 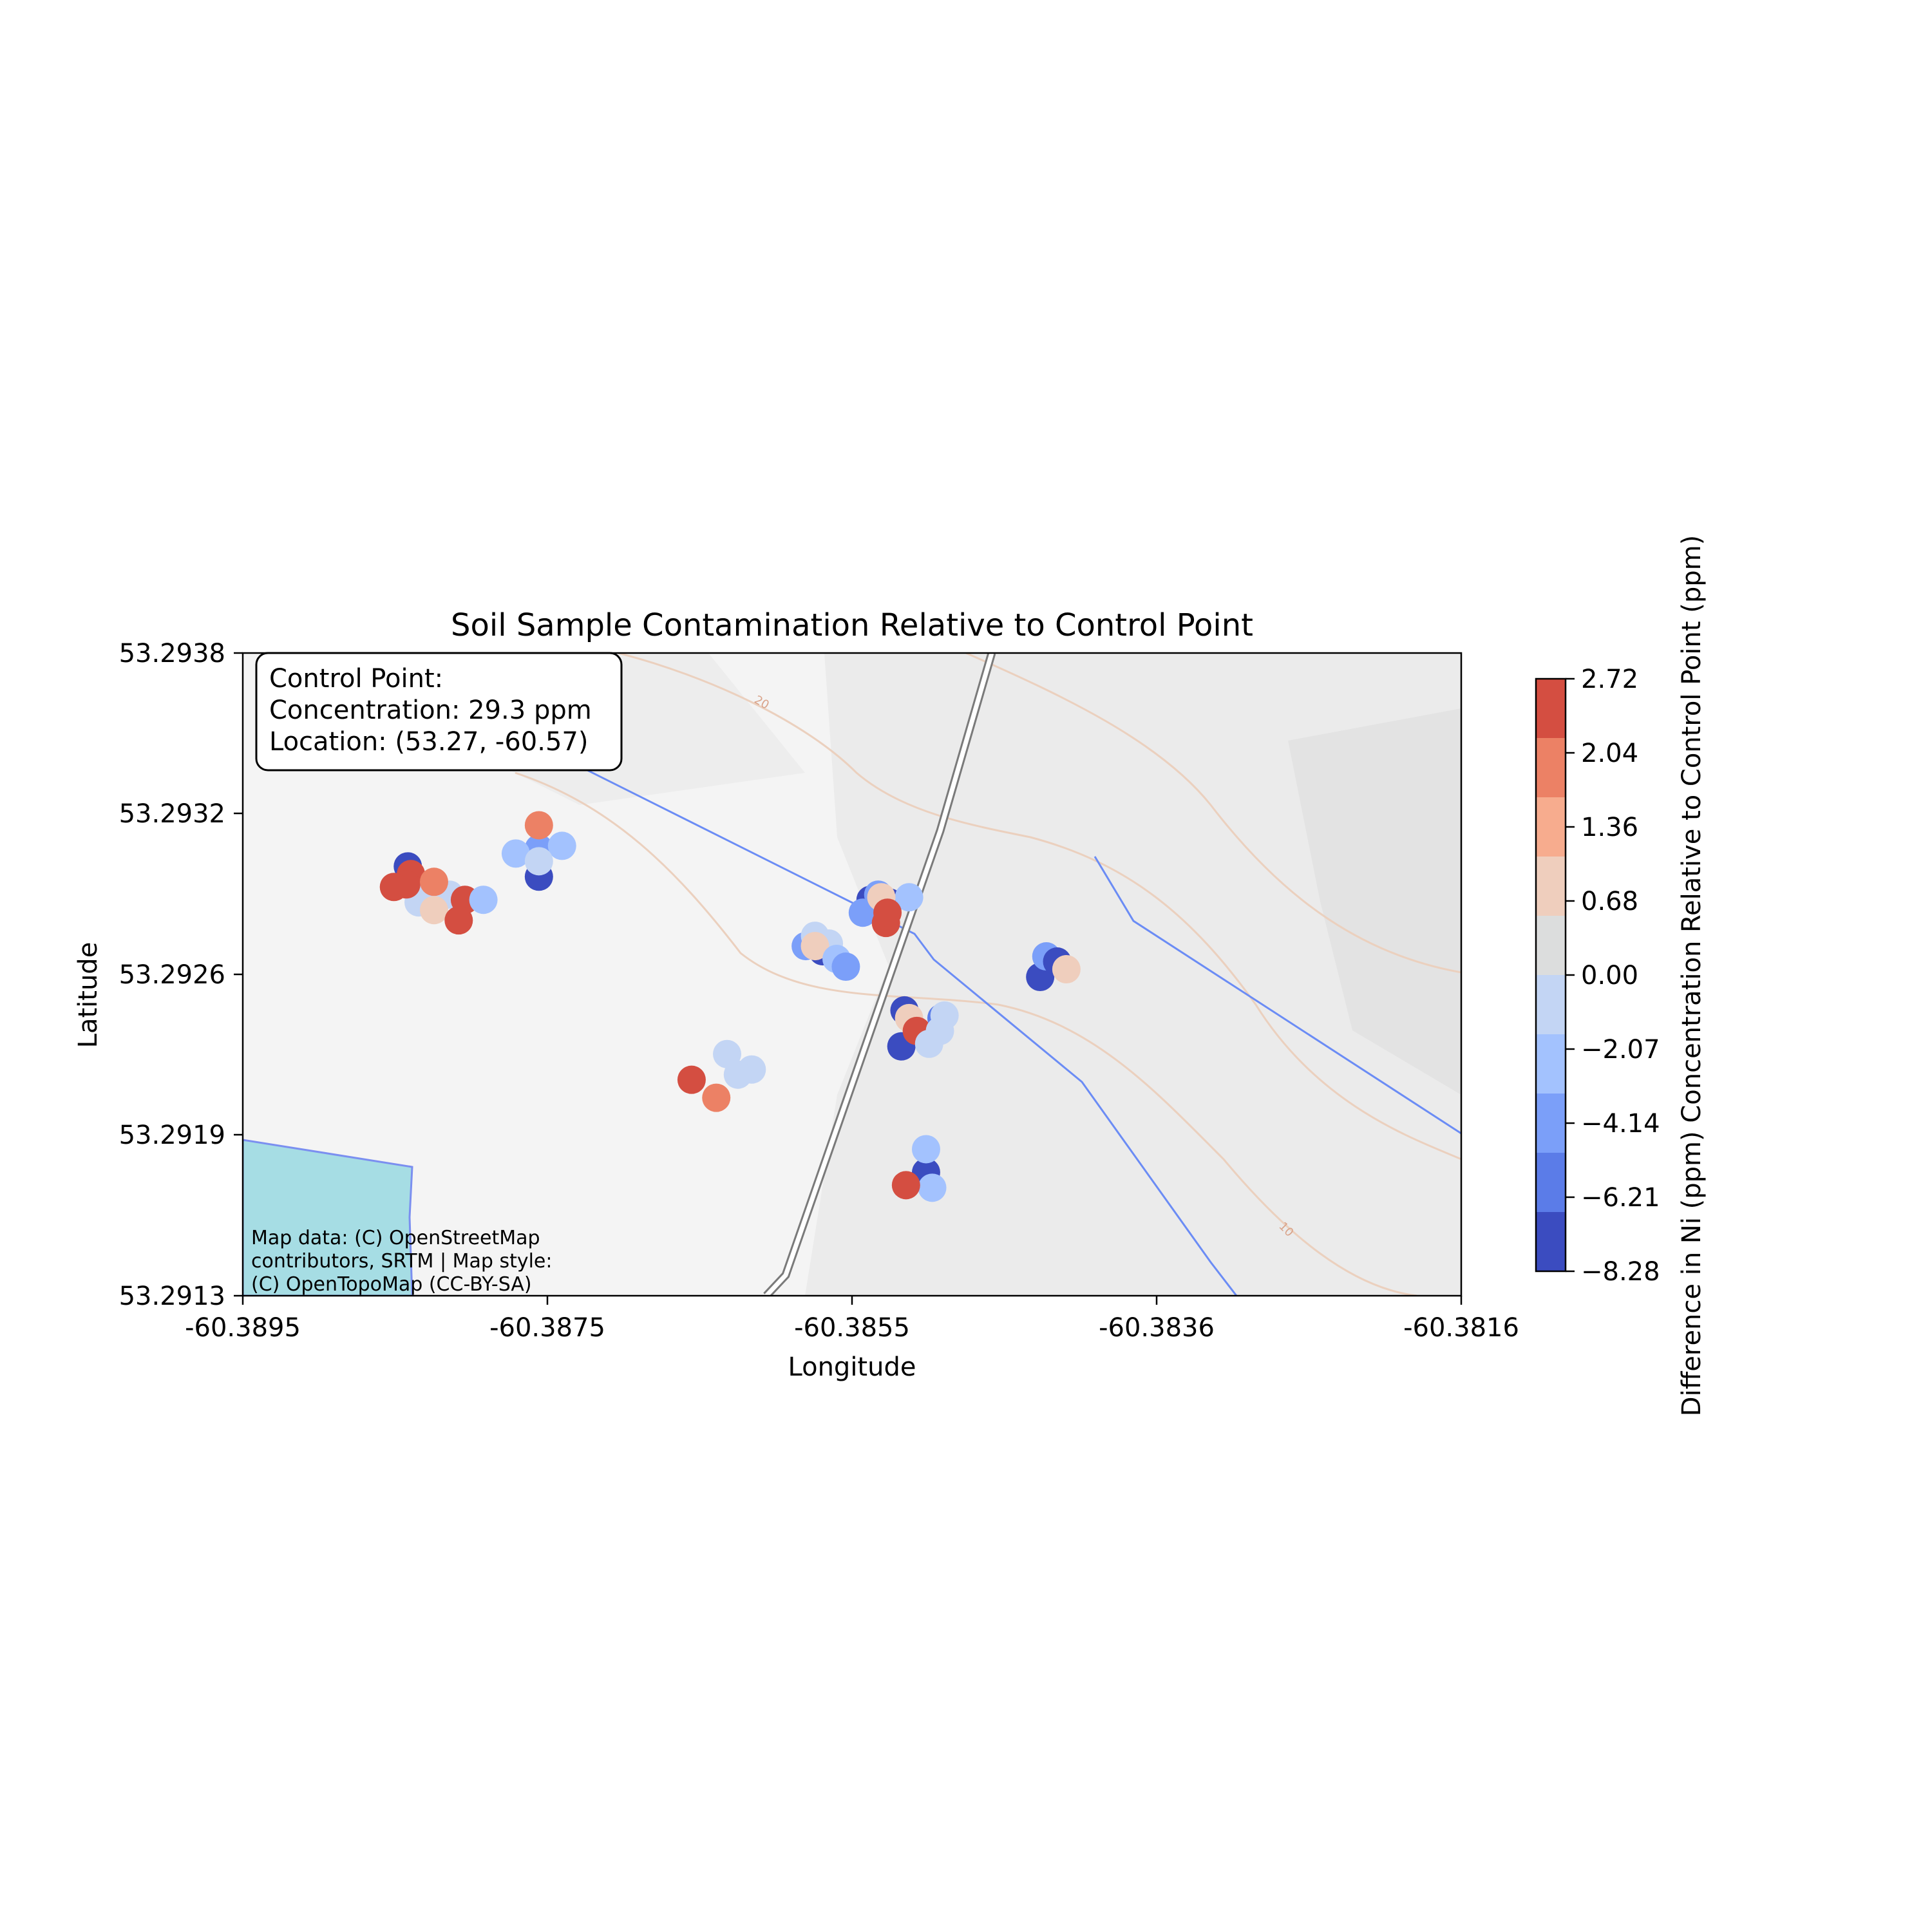 I want to click on colorbar-tick-label: −8.28, so click(x=1620, y=1272).